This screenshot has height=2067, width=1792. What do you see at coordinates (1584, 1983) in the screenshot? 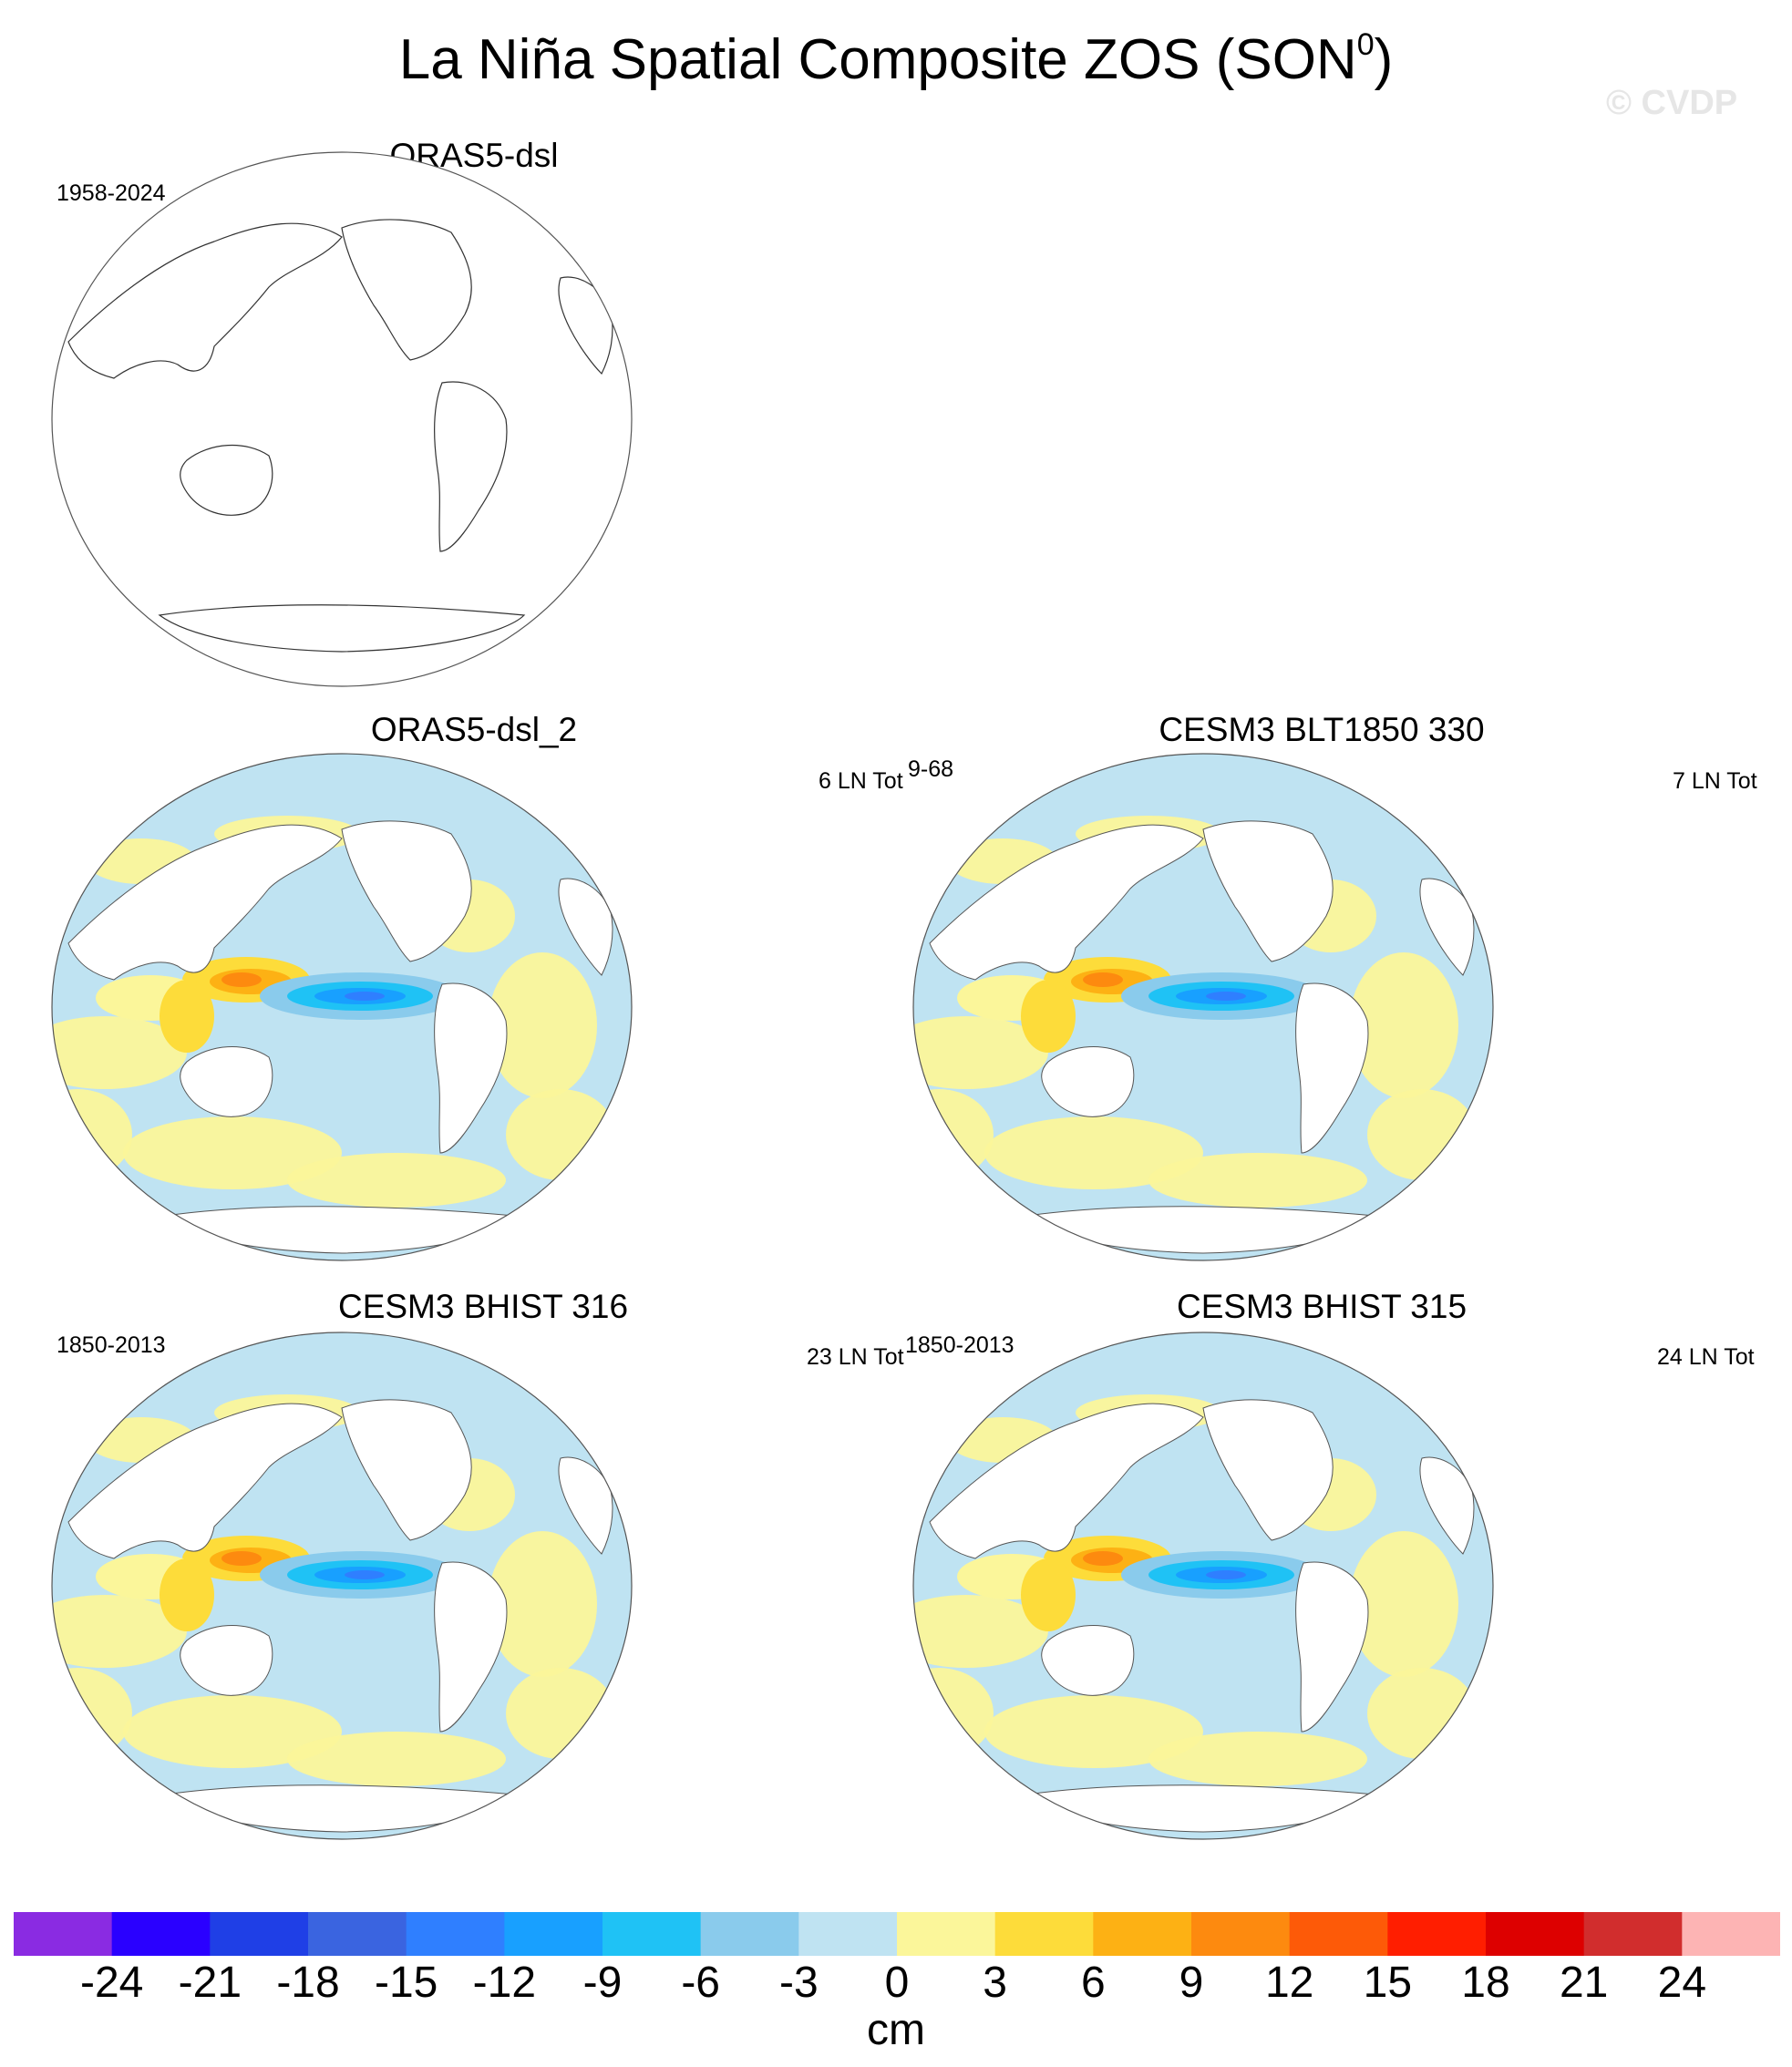
I see `colorbar-tick-label: 21` at bounding box center [1584, 1983].